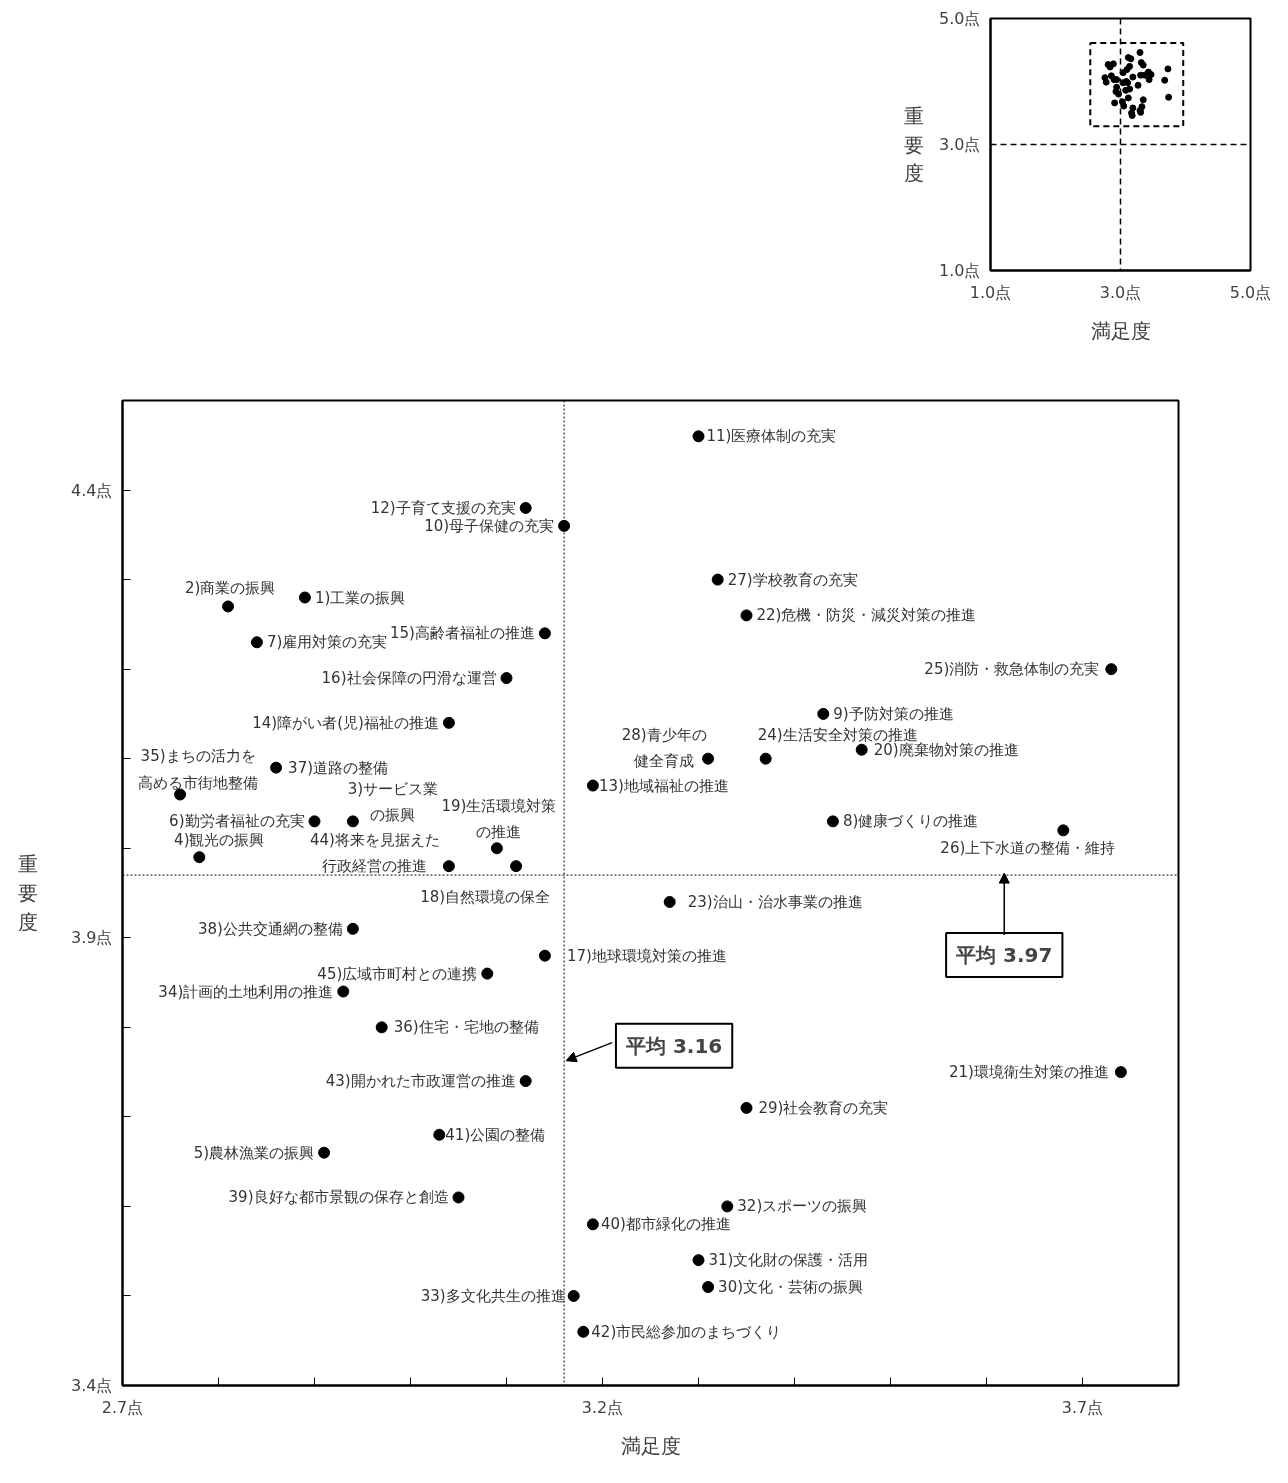  Describe the element at coordinates (489, 525) in the screenshot. I see `annotation: 10)母子保健の充実` at that location.